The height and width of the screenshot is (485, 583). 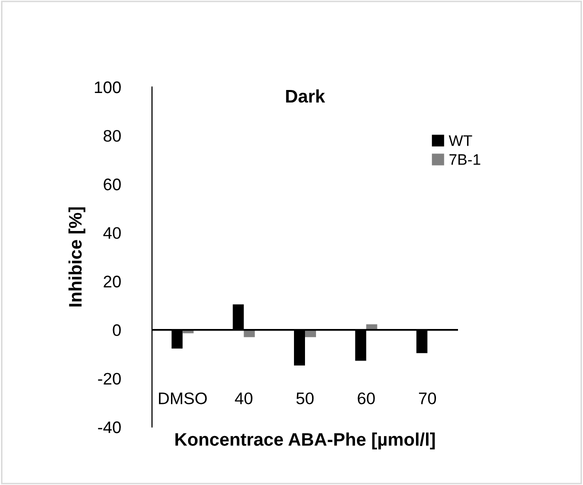 I want to click on x-axis-title: Koncentrace ABA-Phe [µmol/l], so click(x=305, y=441).